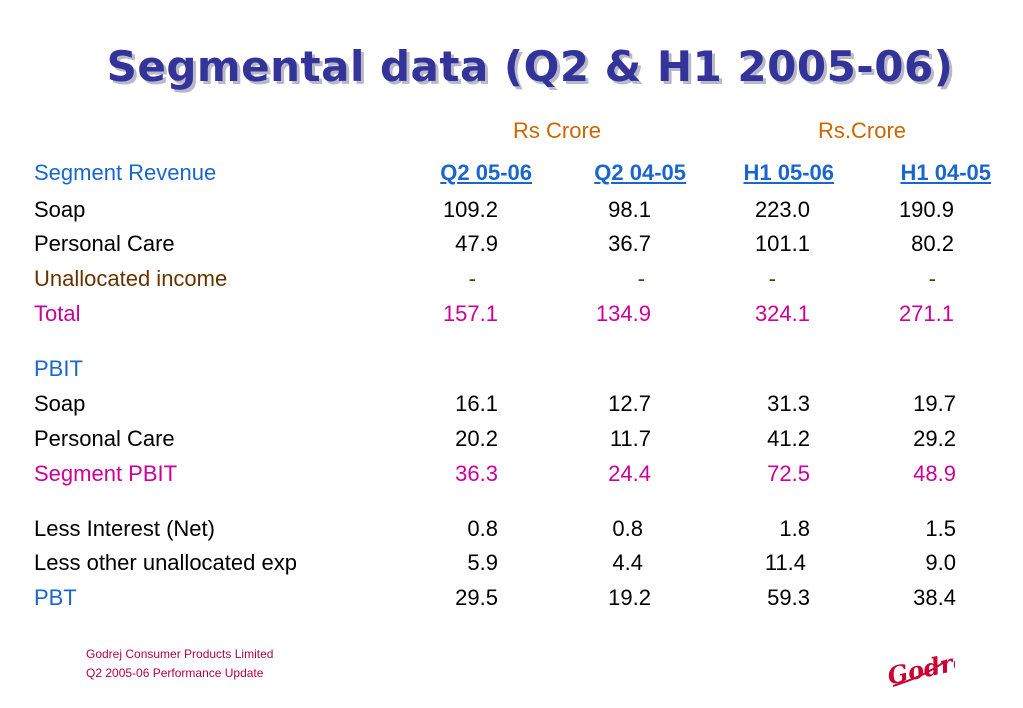 This screenshot has width=1023, height=708. What do you see at coordinates (630, 438) in the screenshot?
I see `cell-value: 11.7` at bounding box center [630, 438].